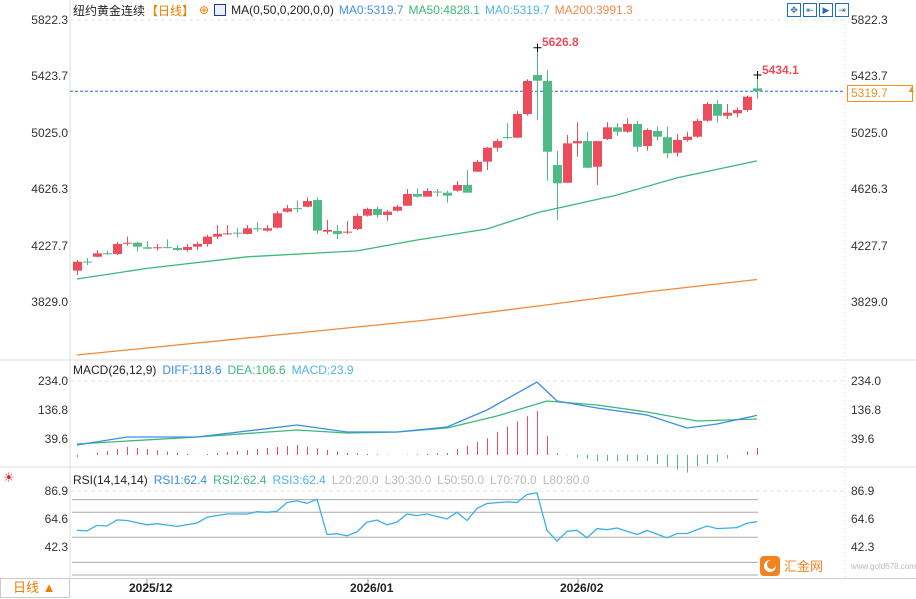 This screenshot has height=599, width=916. I want to click on left-price-tick: 4227.7, so click(49, 246).